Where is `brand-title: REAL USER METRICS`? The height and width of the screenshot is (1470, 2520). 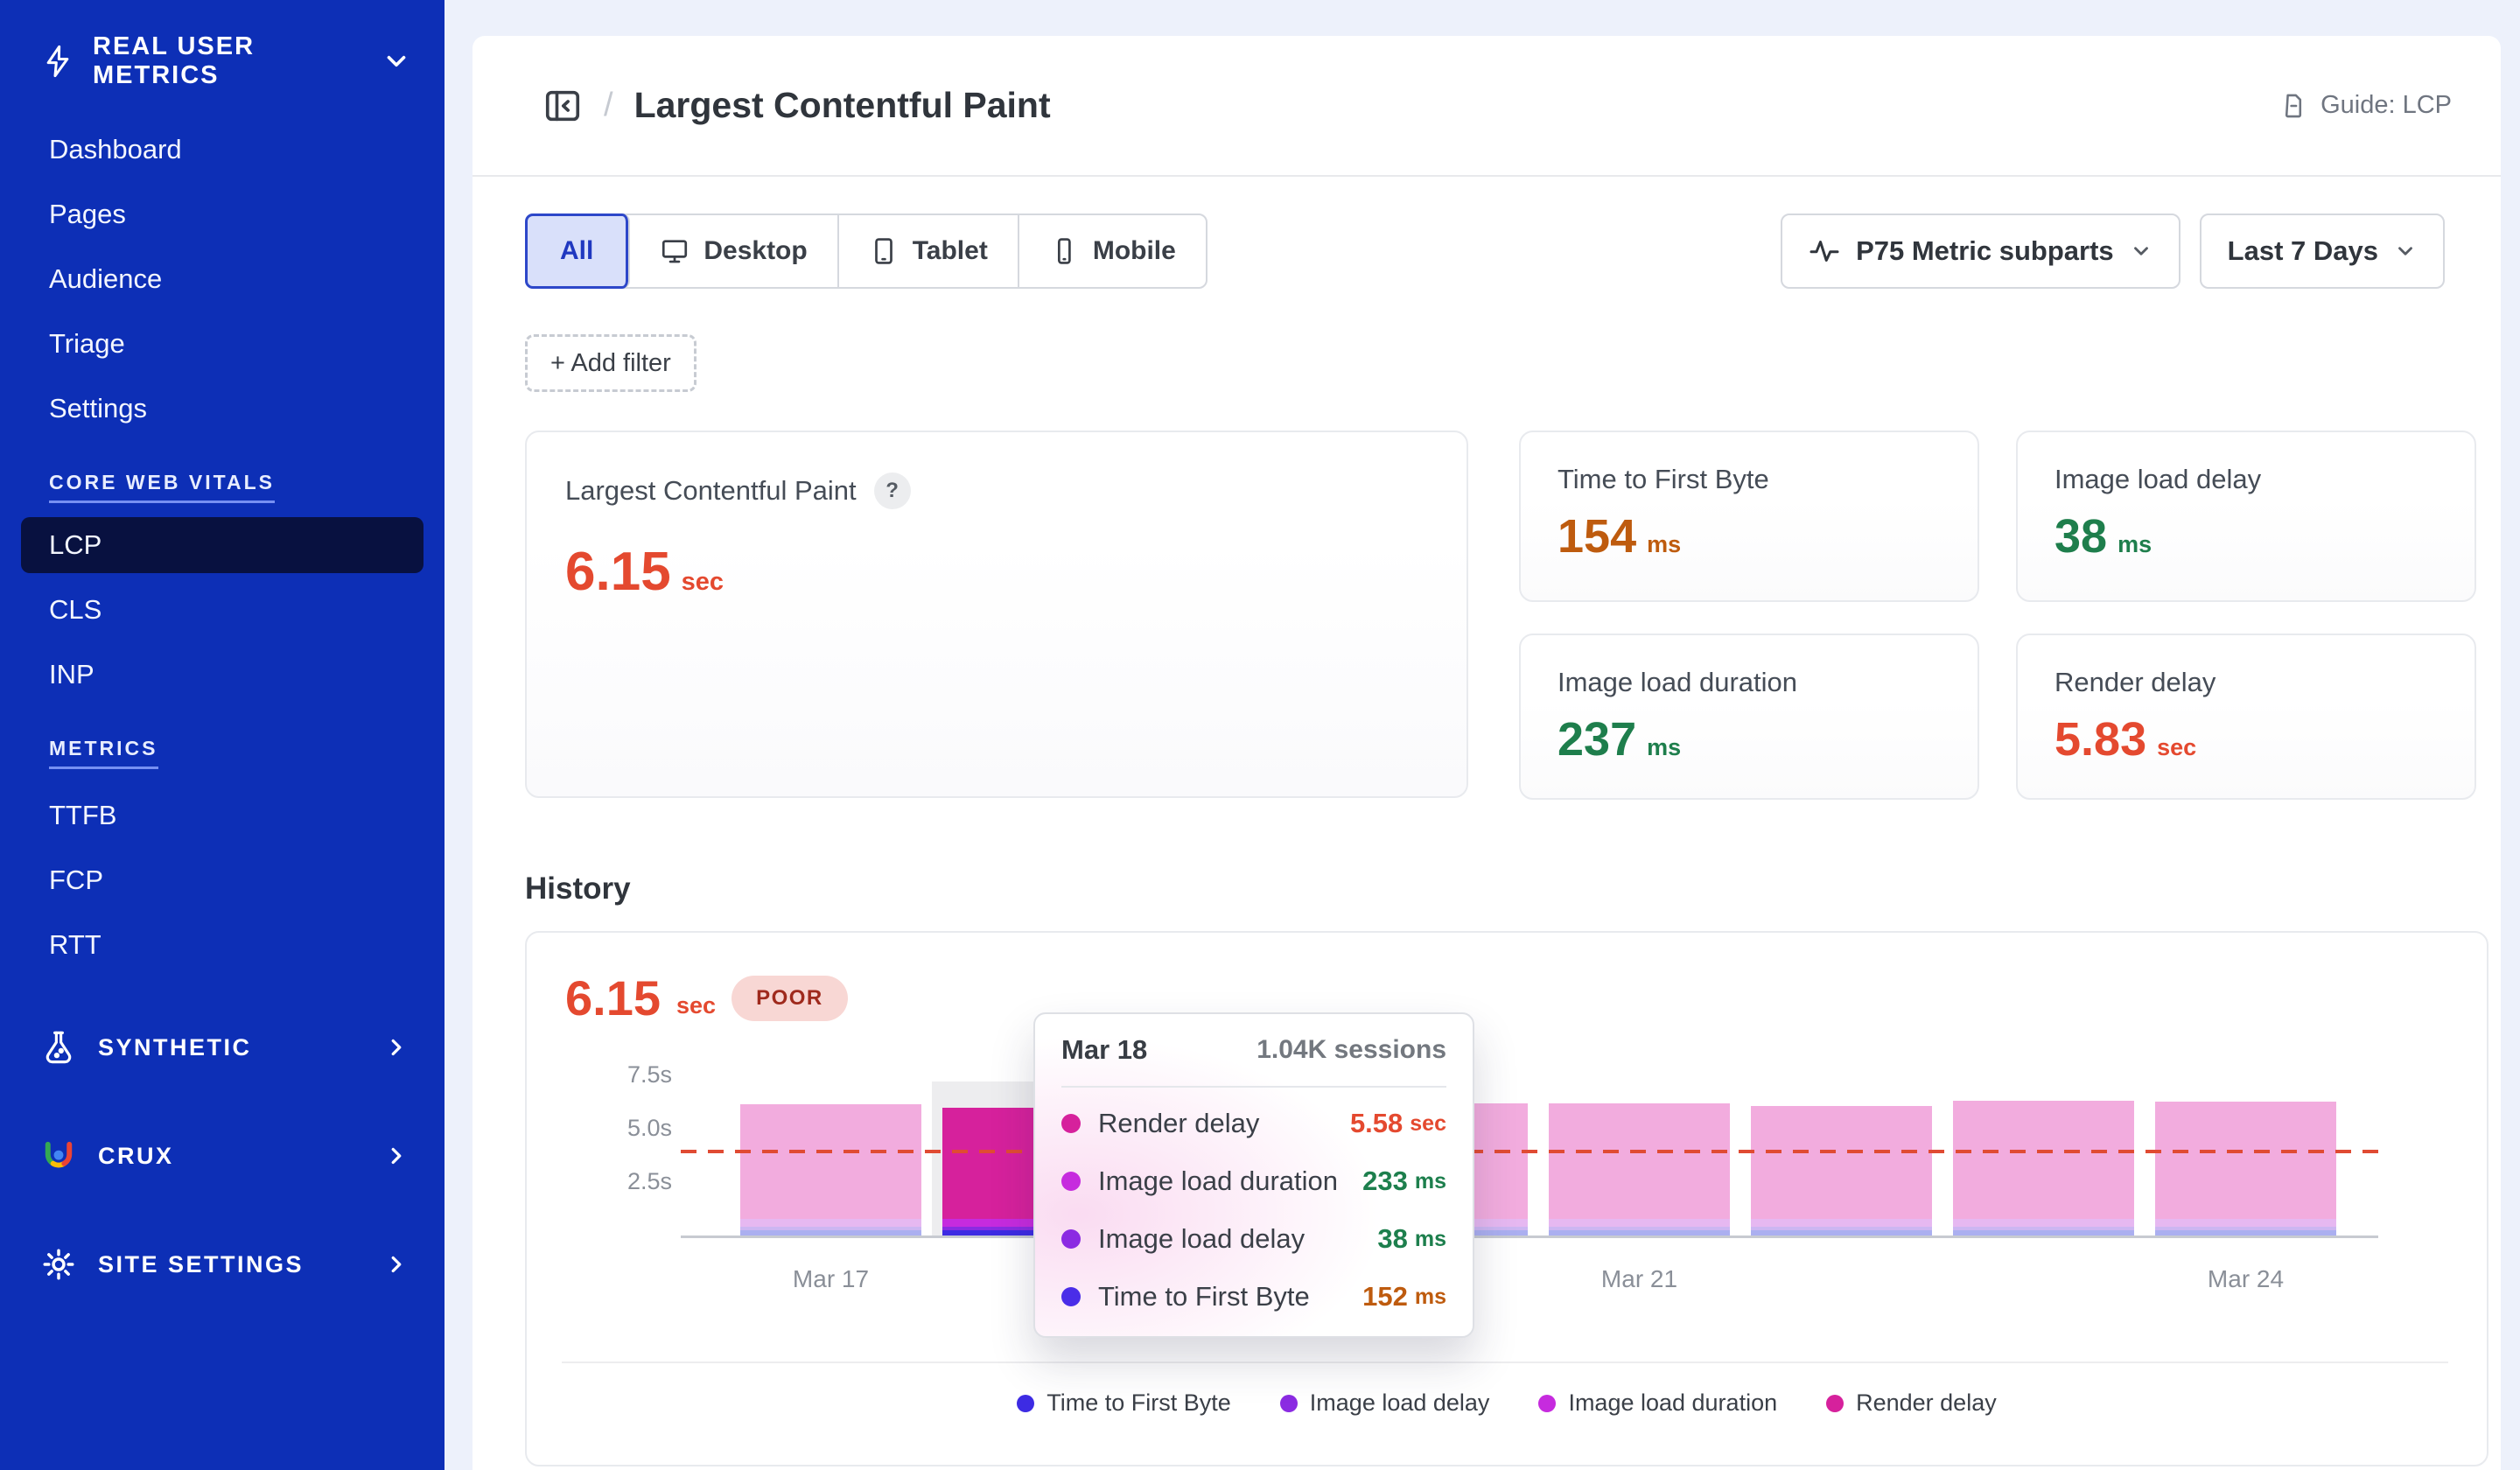
brand-title: REAL USER METRICS is located at coordinates (174, 60).